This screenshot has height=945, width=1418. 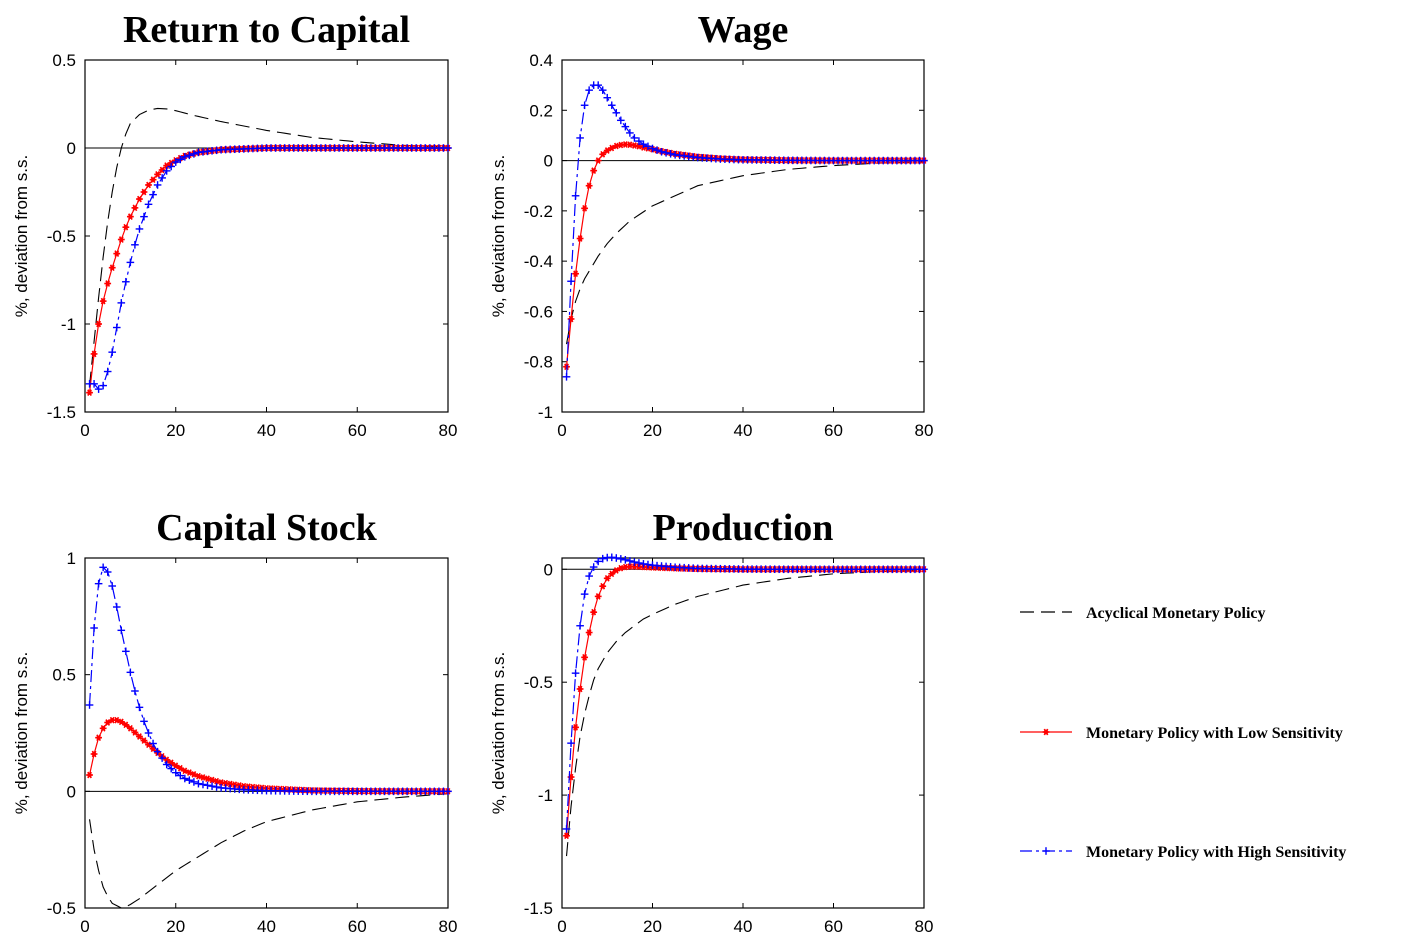 I want to click on x-tick-label: 0, so click(x=561, y=430).